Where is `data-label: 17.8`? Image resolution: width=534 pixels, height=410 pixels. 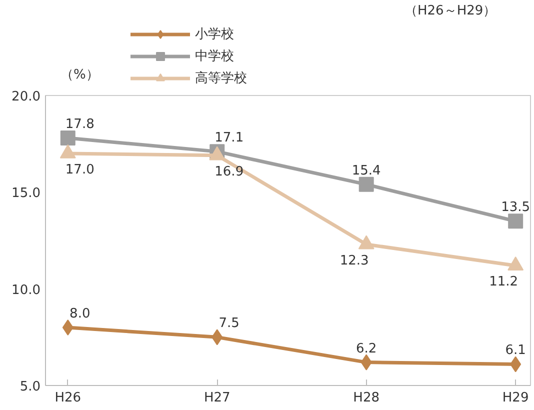
data-label: 17.8 is located at coordinates (79, 124).